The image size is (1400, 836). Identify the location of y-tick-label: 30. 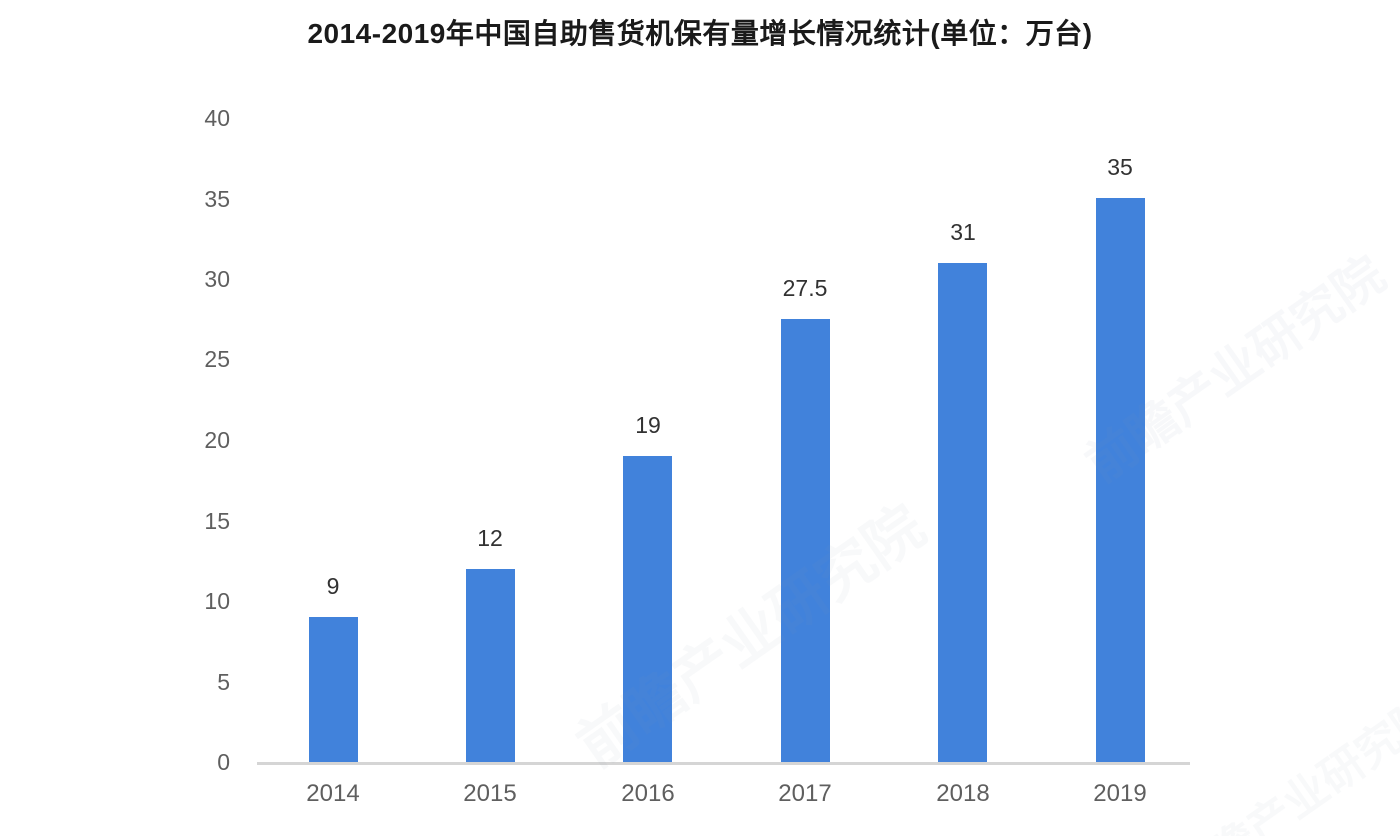
(217, 279).